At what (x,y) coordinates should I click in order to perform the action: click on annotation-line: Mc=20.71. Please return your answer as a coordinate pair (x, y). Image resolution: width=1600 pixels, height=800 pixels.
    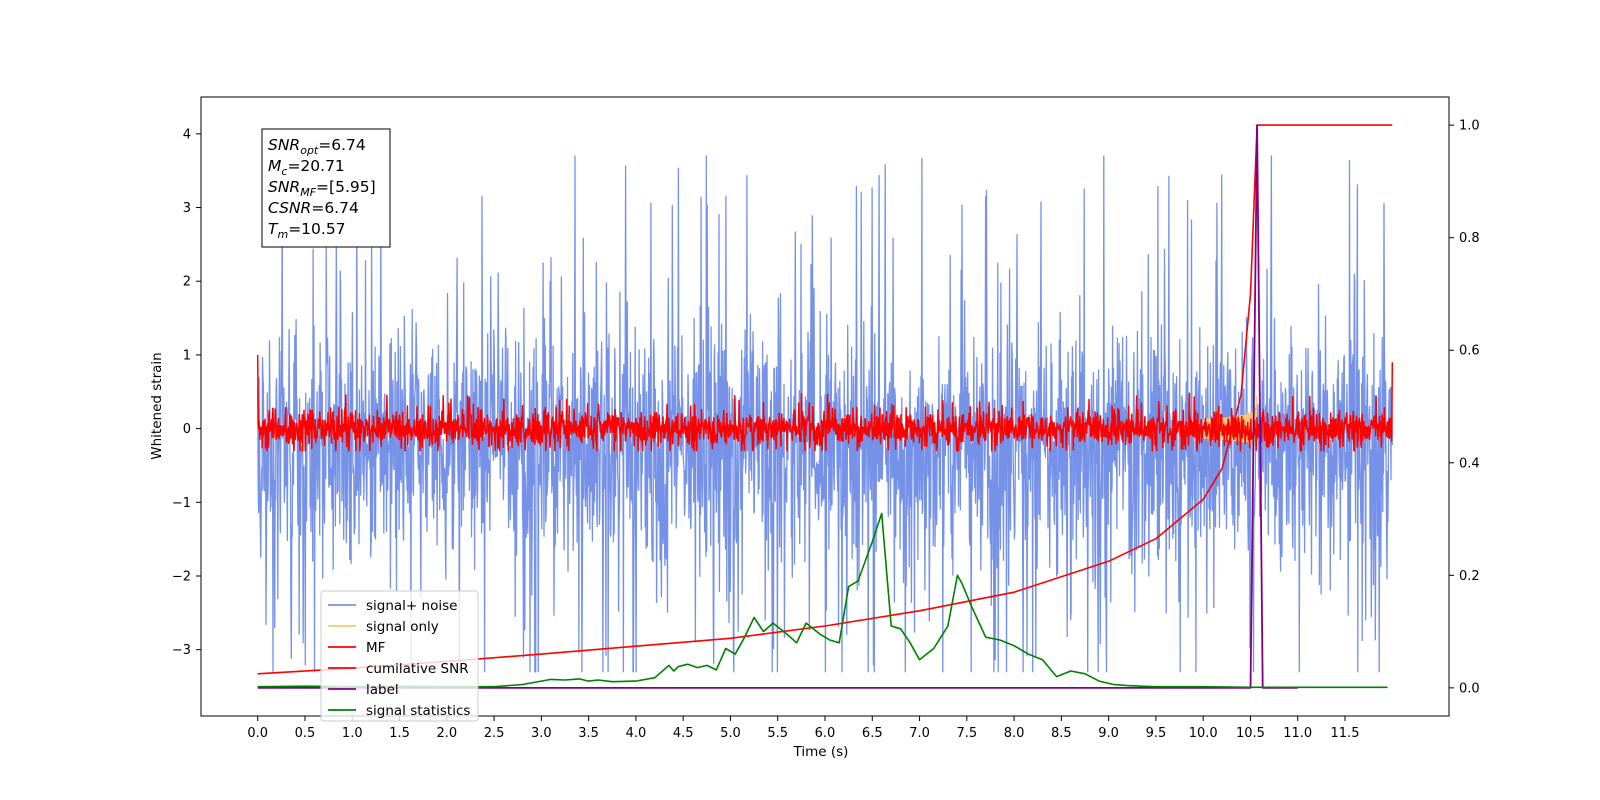
    Looking at the image, I should click on (306, 167).